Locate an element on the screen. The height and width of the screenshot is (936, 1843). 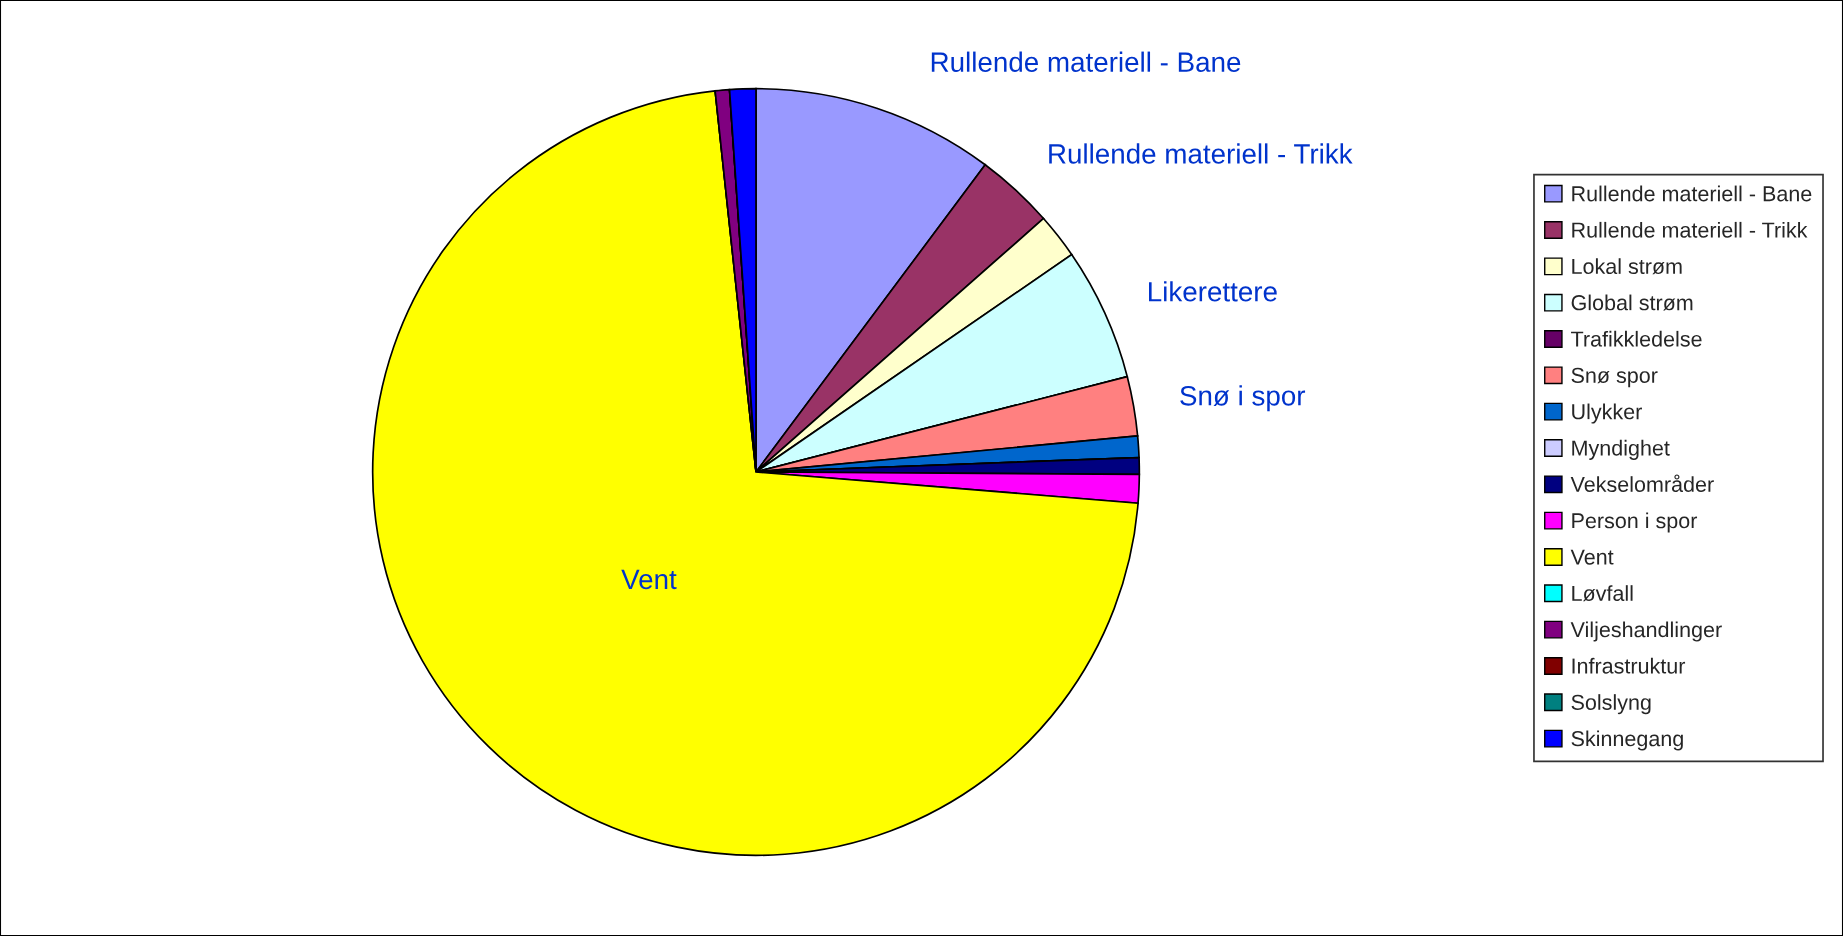
legend-label: Infrastruktur is located at coordinates (1629, 665).